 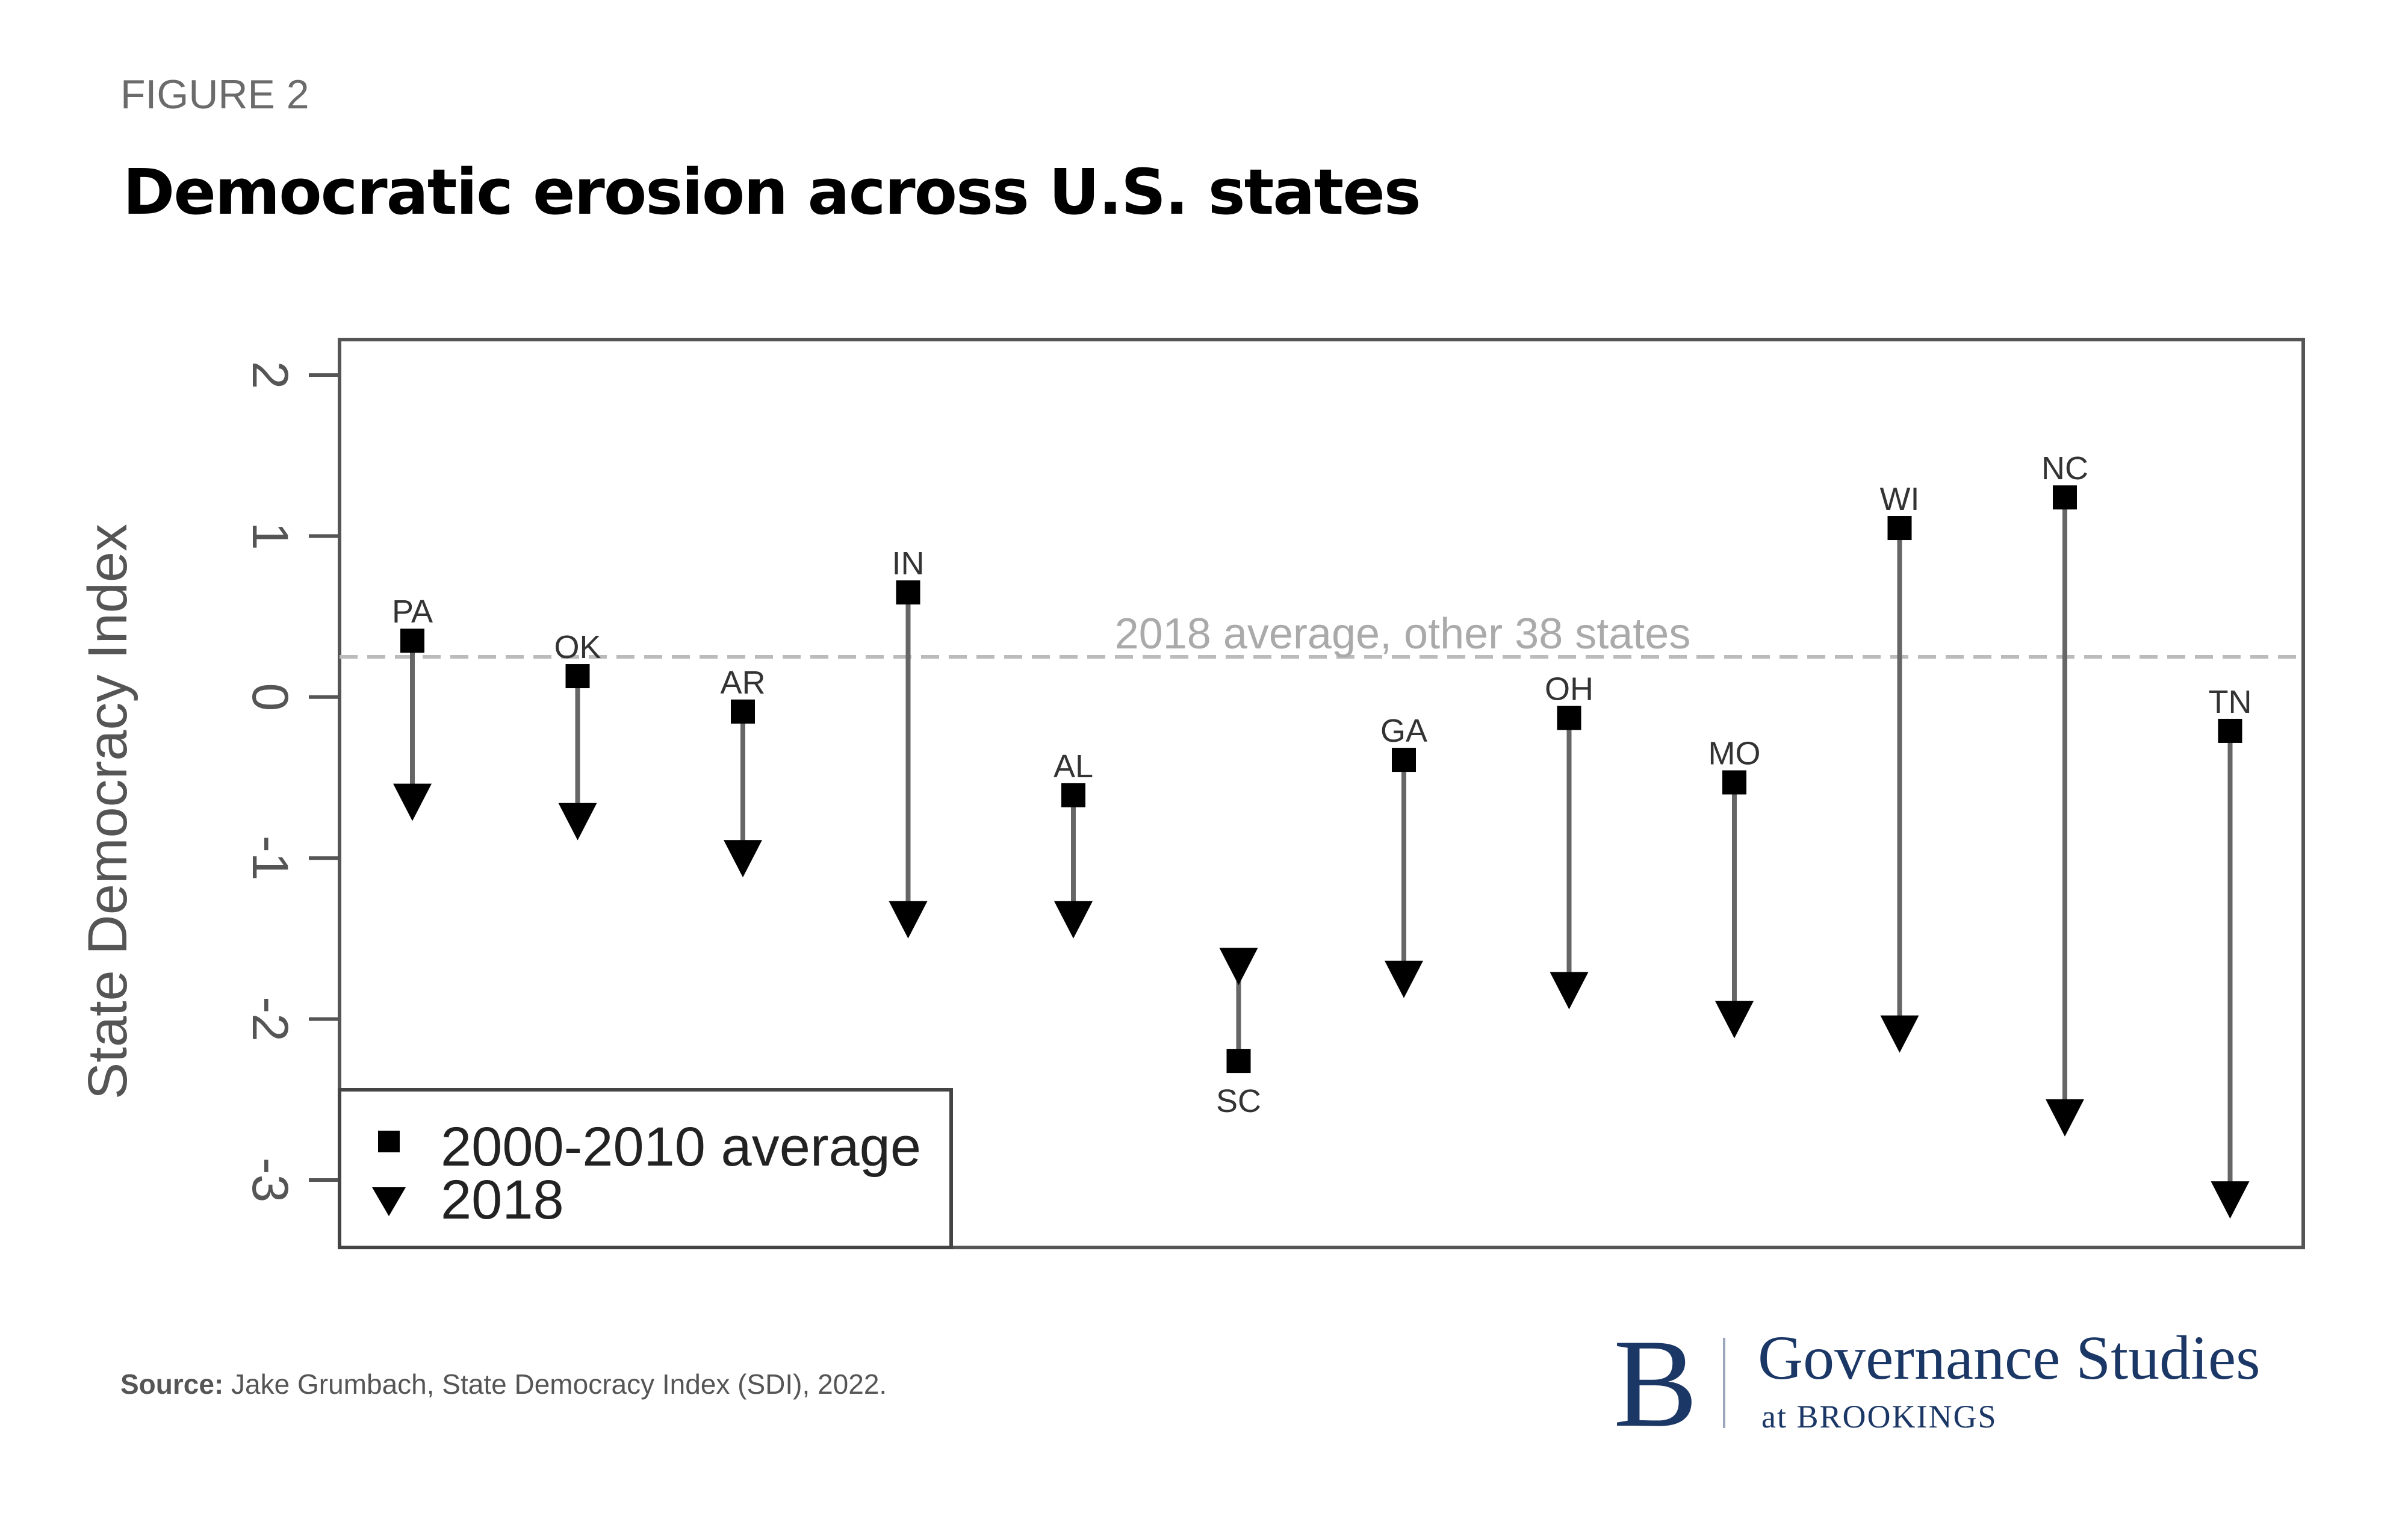 What do you see at coordinates (742, 683) in the screenshot?
I see `state-label: AR` at bounding box center [742, 683].